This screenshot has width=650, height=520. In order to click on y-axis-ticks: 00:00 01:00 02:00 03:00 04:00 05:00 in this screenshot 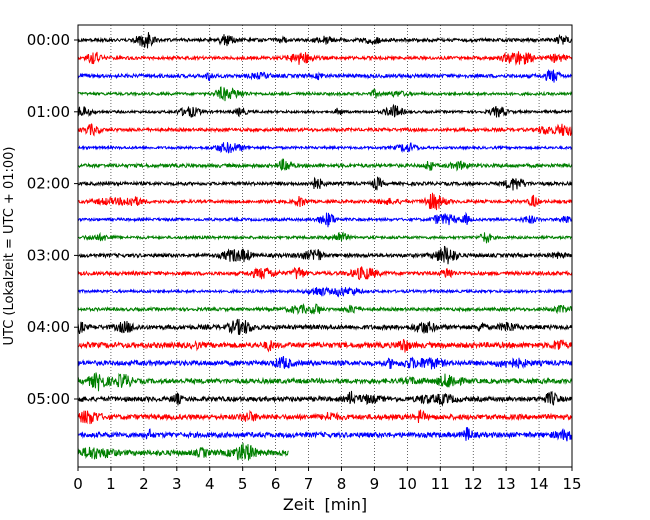, I will do `click(52, 219)`.